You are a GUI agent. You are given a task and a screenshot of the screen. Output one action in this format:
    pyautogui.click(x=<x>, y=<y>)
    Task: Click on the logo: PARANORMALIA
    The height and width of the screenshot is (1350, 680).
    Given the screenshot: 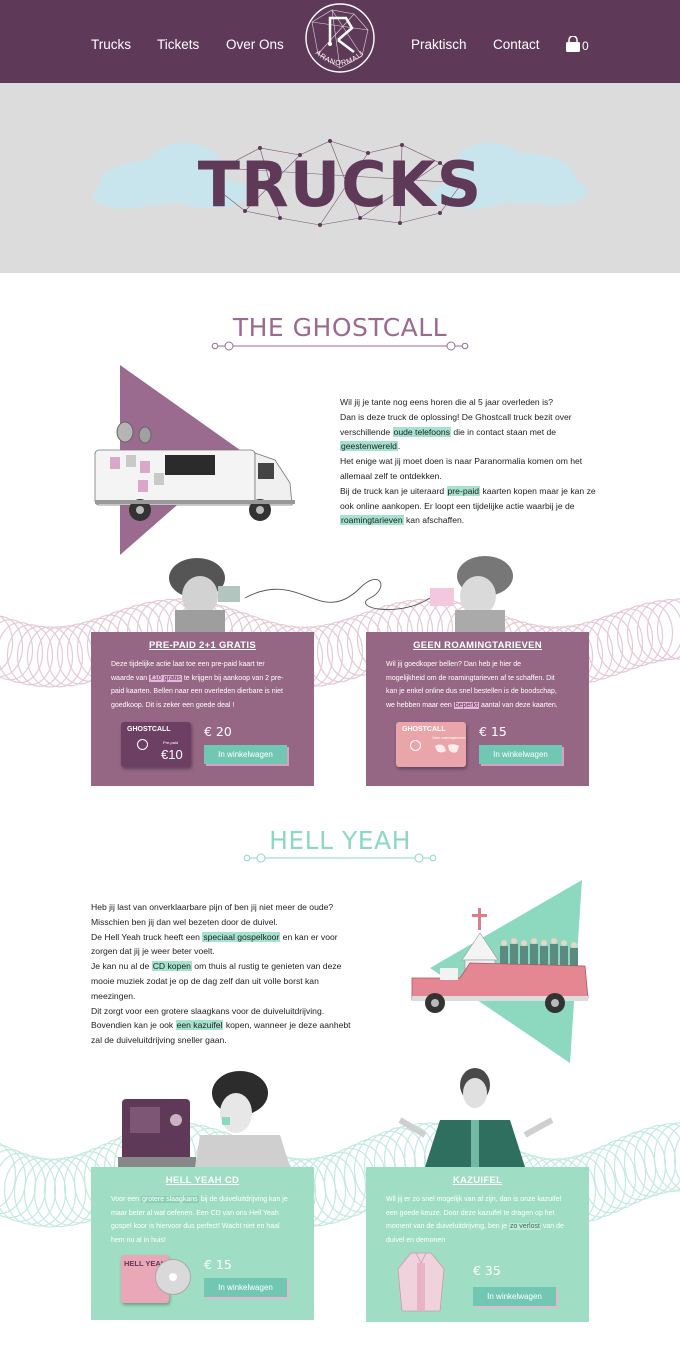 What is the action you would take?
    pyautogui.click(x=340, y=46)
    